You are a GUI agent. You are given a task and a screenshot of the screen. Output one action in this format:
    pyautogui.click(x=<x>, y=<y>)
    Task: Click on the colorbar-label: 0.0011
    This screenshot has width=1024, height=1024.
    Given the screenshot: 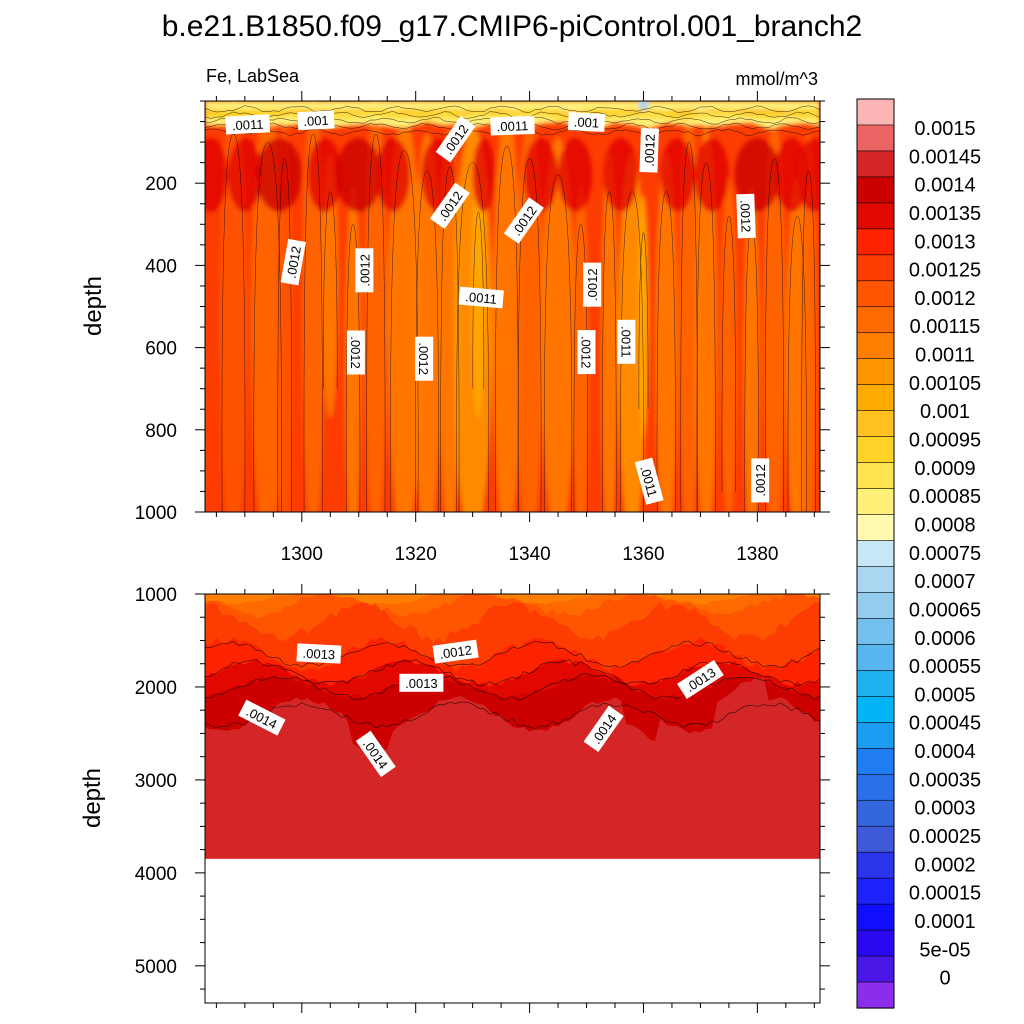 What is the action you would take?
    pyautogui.click(x=945, y=356)
    